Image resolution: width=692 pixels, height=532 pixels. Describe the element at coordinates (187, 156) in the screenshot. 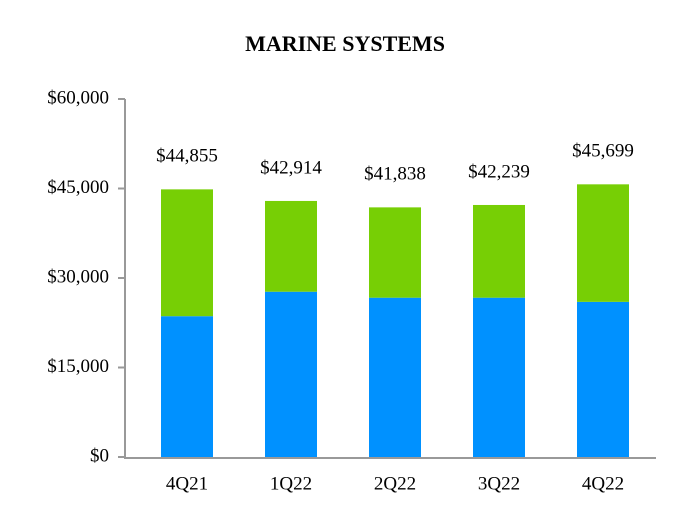

I see `total-label: $44,855` at that location.